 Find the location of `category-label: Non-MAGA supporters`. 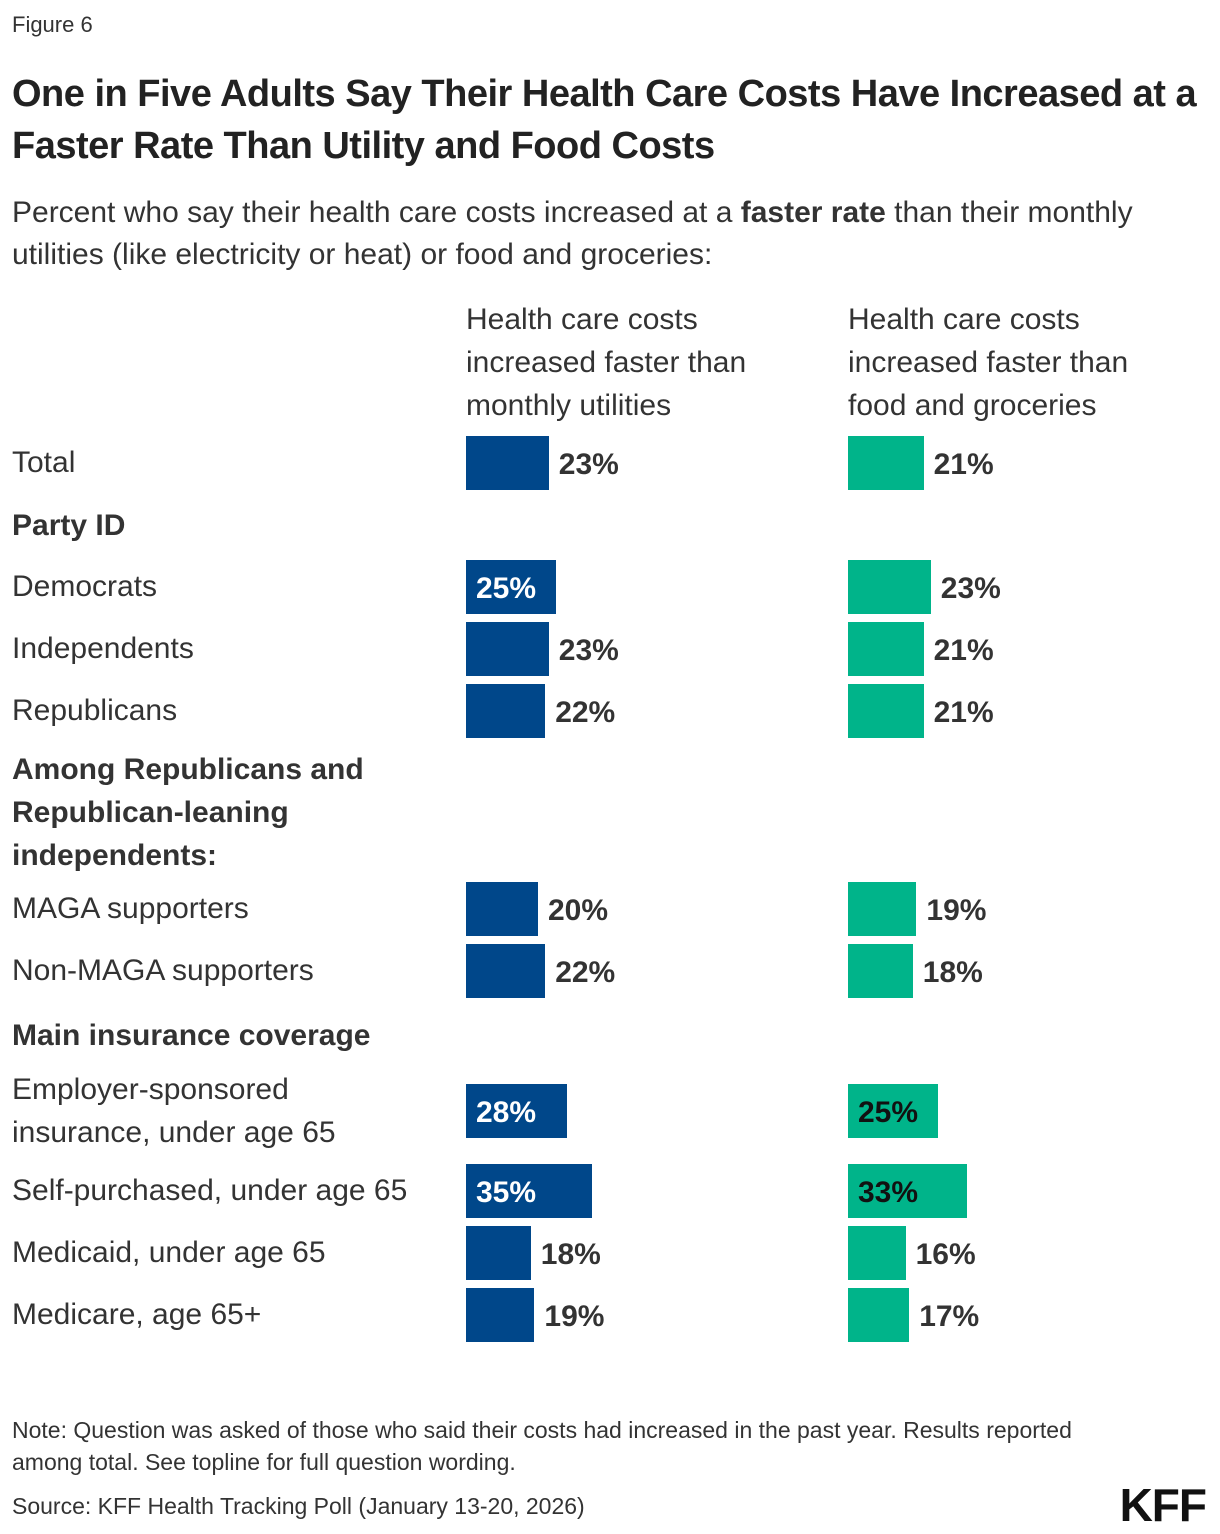

category-label: Non-MAGA supporters is located at coordinates (163, 970).